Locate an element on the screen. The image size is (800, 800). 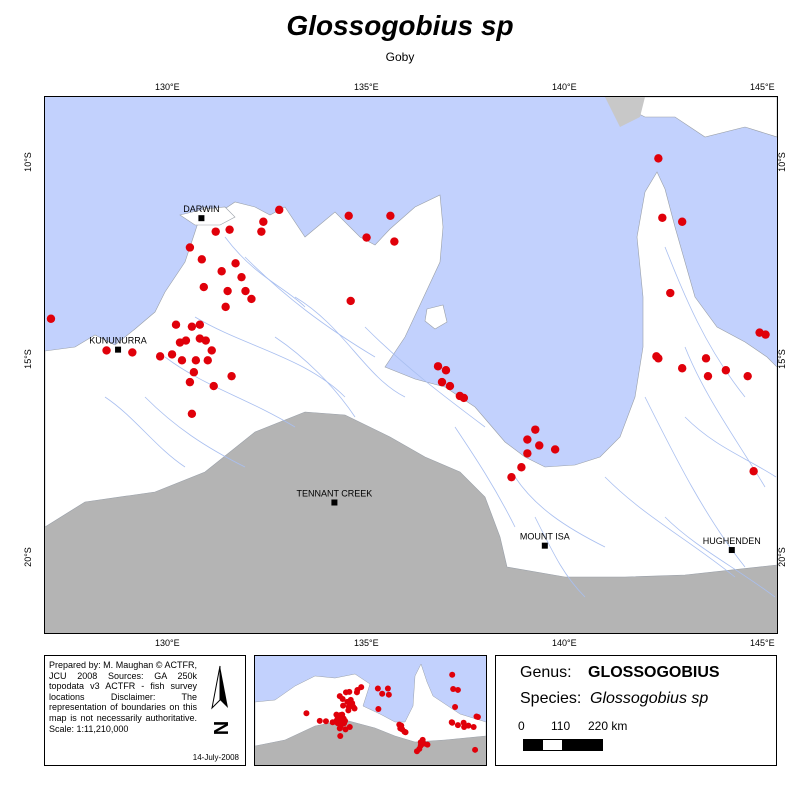
place-label: MOUNT ISA is located at coordinates (545, 537).